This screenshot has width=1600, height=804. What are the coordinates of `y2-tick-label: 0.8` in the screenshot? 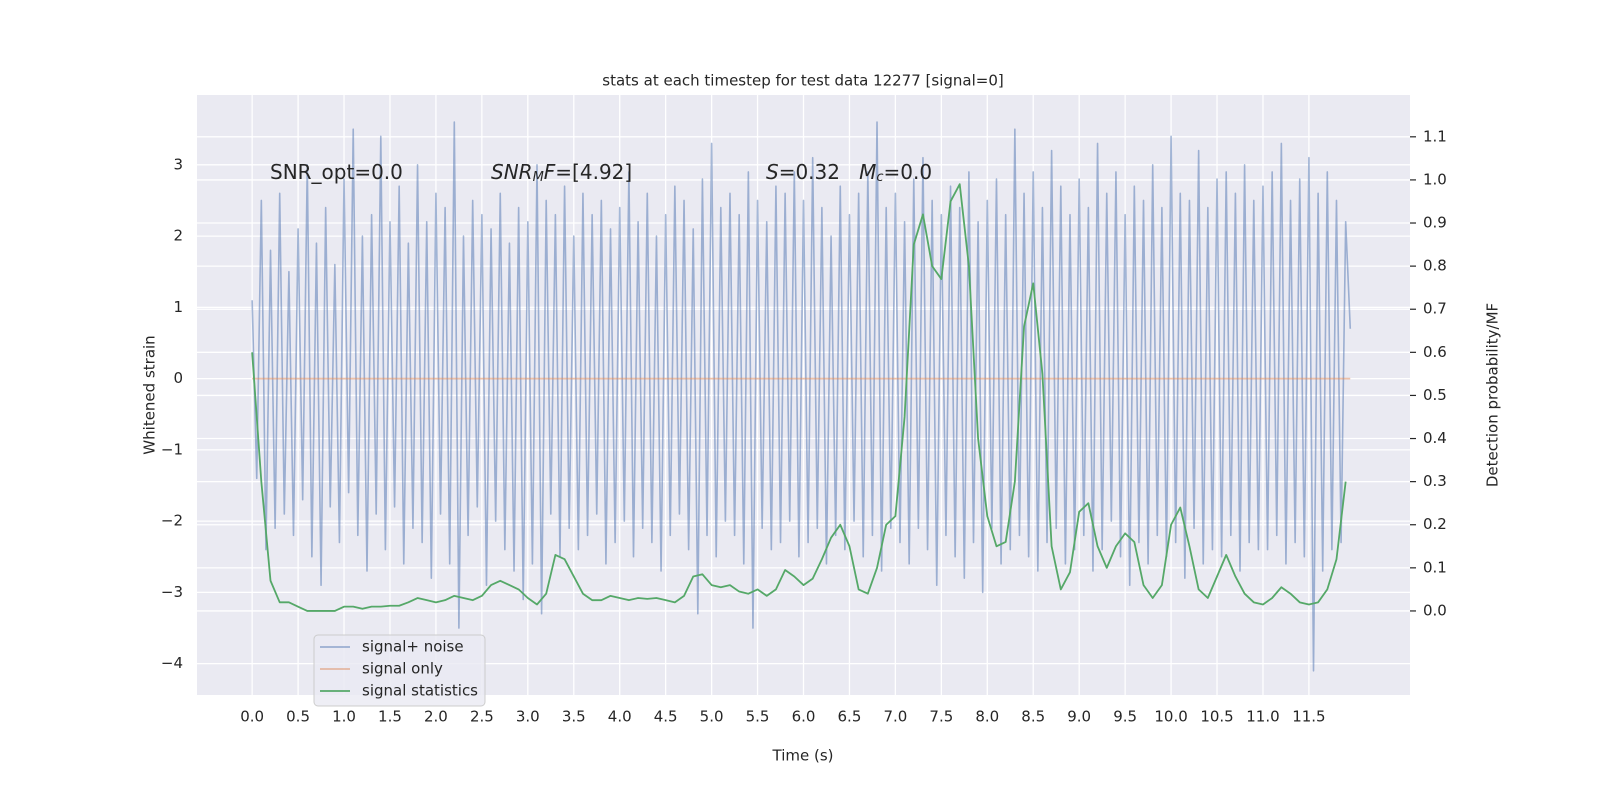 It's located at (1435, 266).